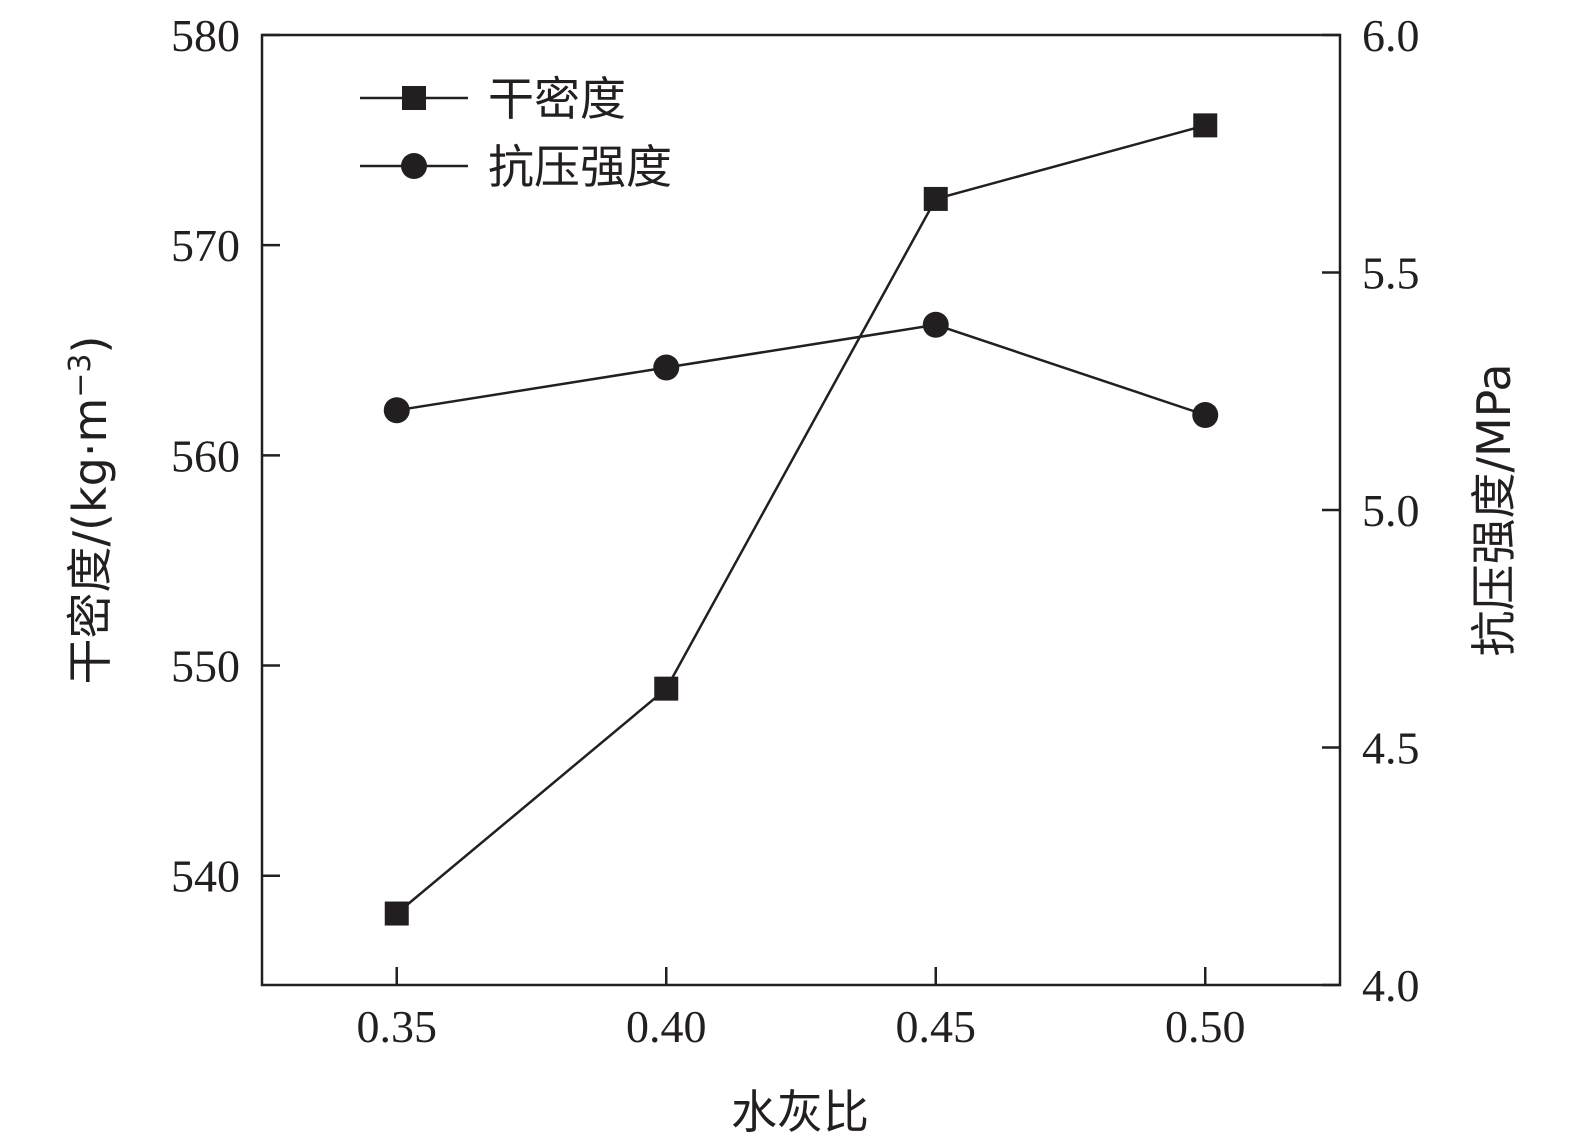  What do you see at coordinates (800, 1112) in the screenshot?
I see `x-axis-title: 水灰比` at bounding box center [800, 1112].